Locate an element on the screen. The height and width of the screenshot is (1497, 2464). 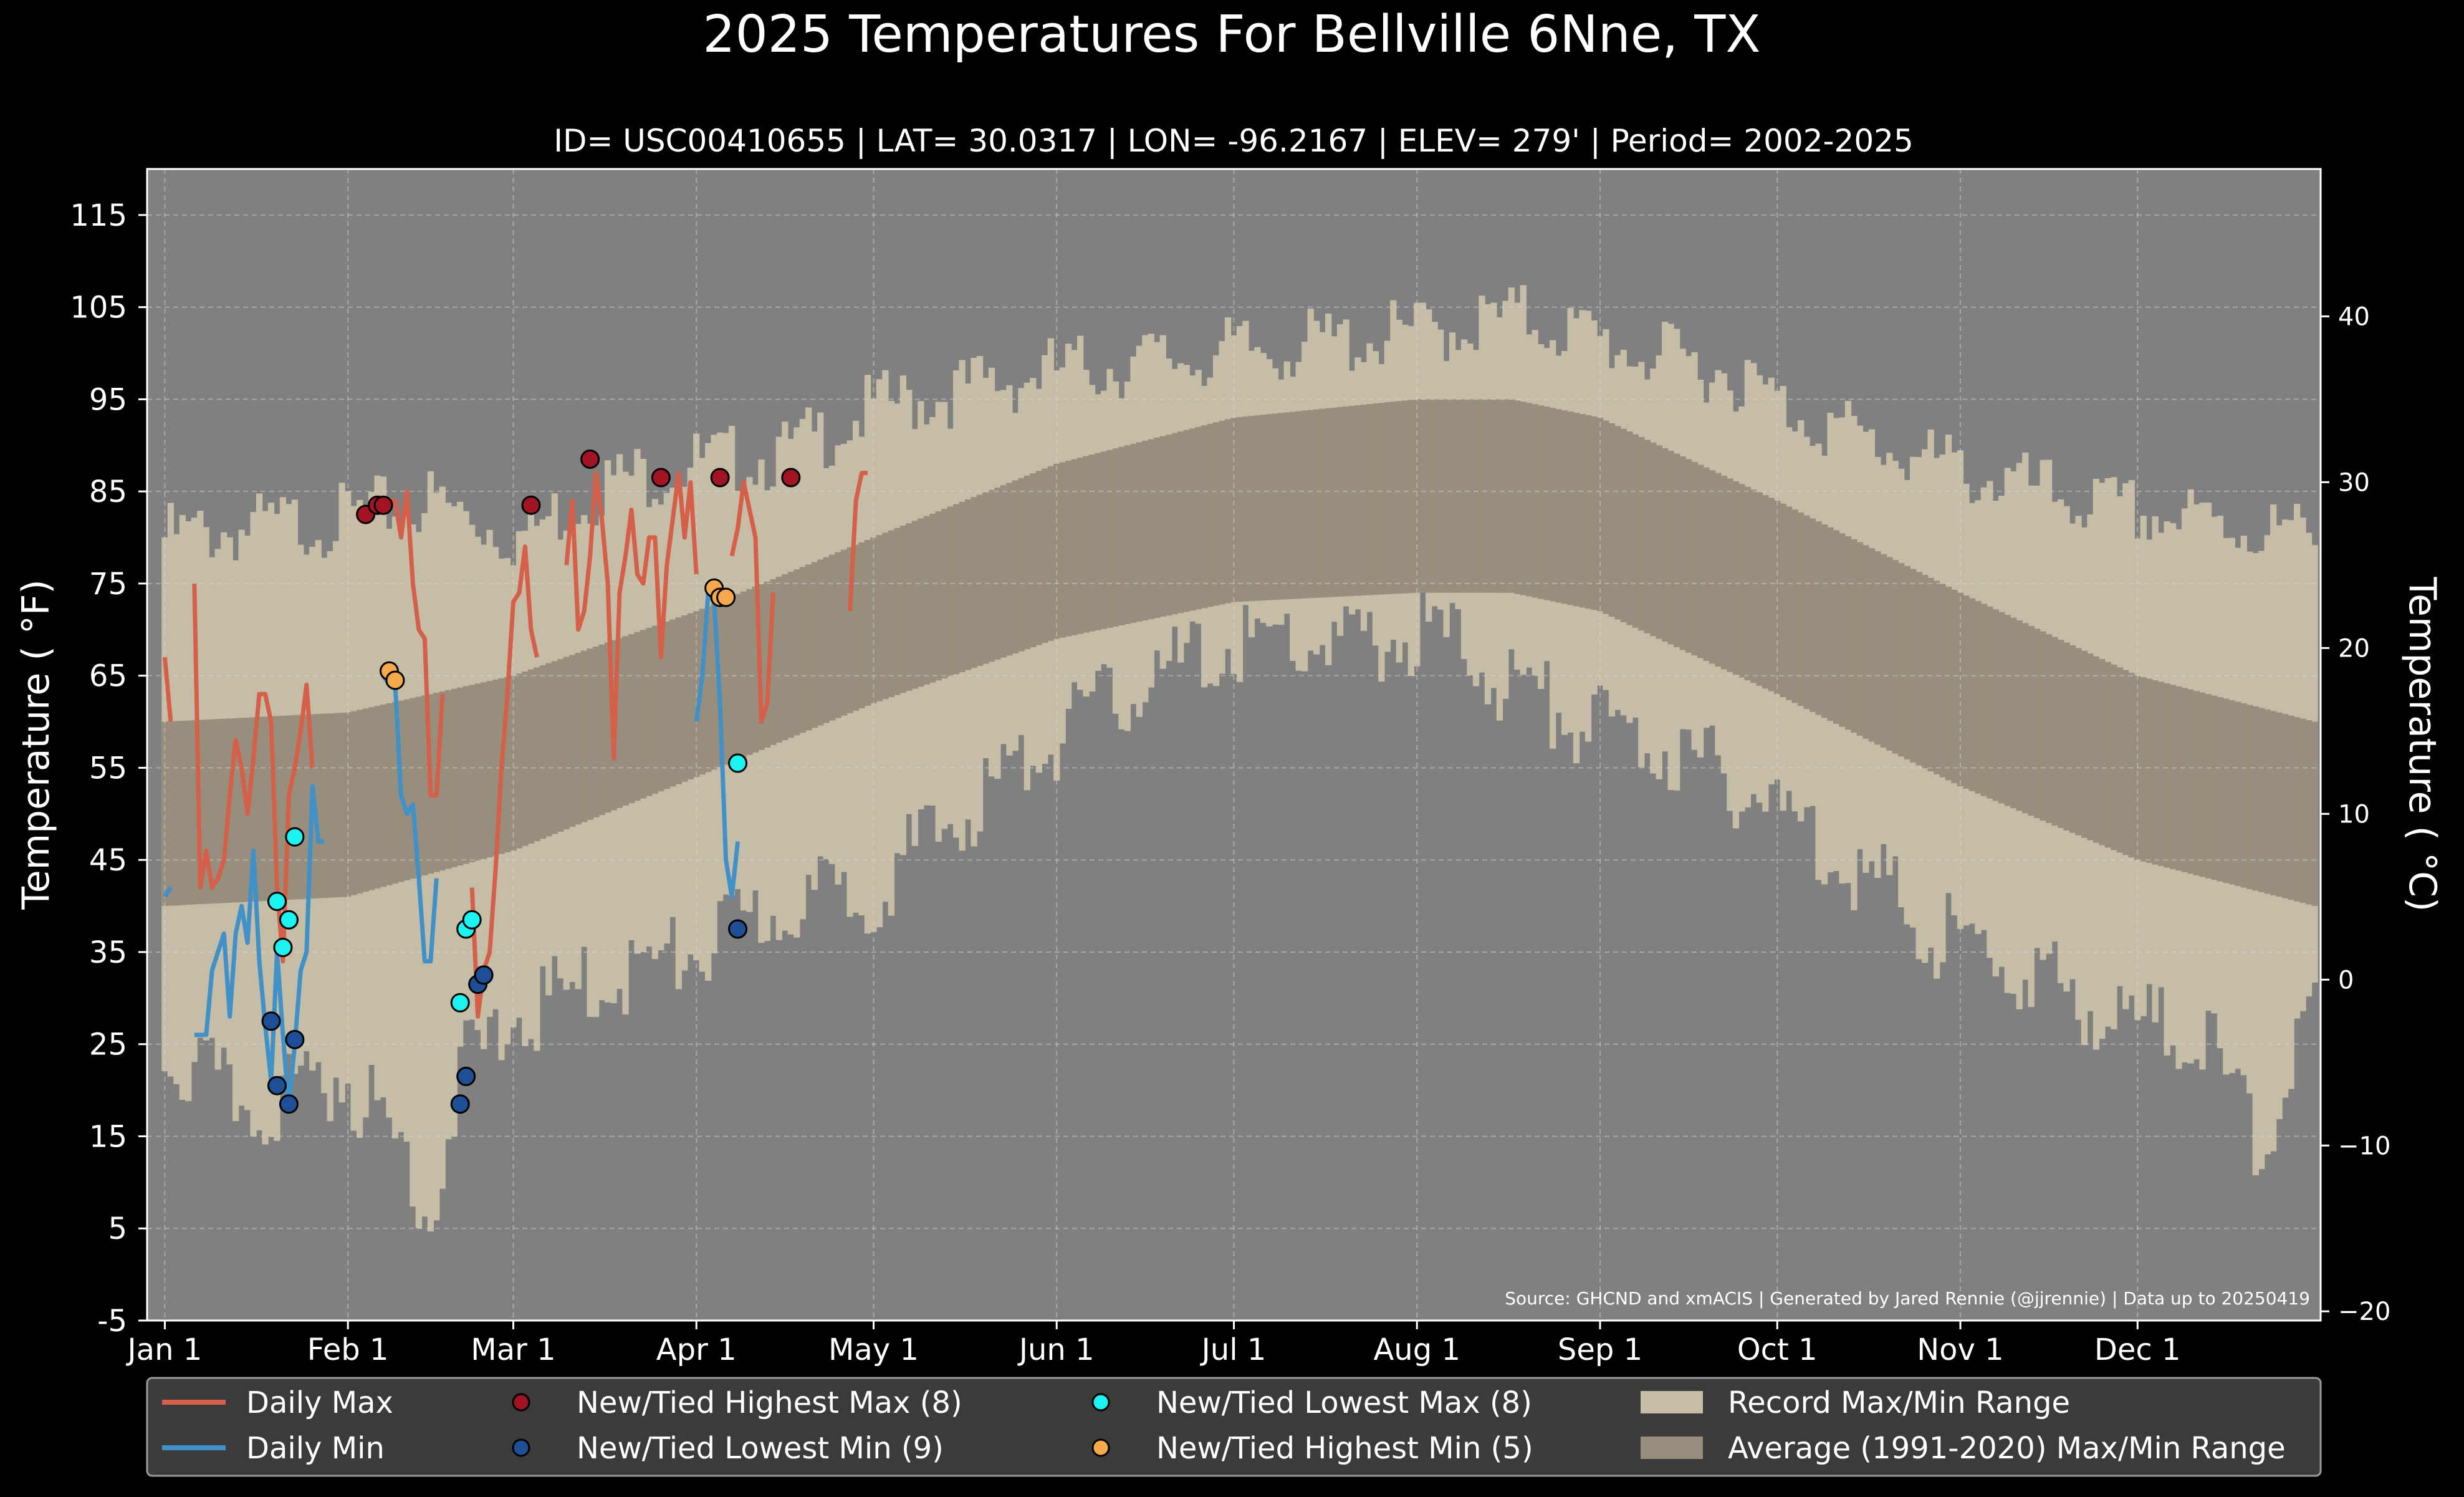
x-tick-label: Mar 1 is located at coordinates (513, 1349).